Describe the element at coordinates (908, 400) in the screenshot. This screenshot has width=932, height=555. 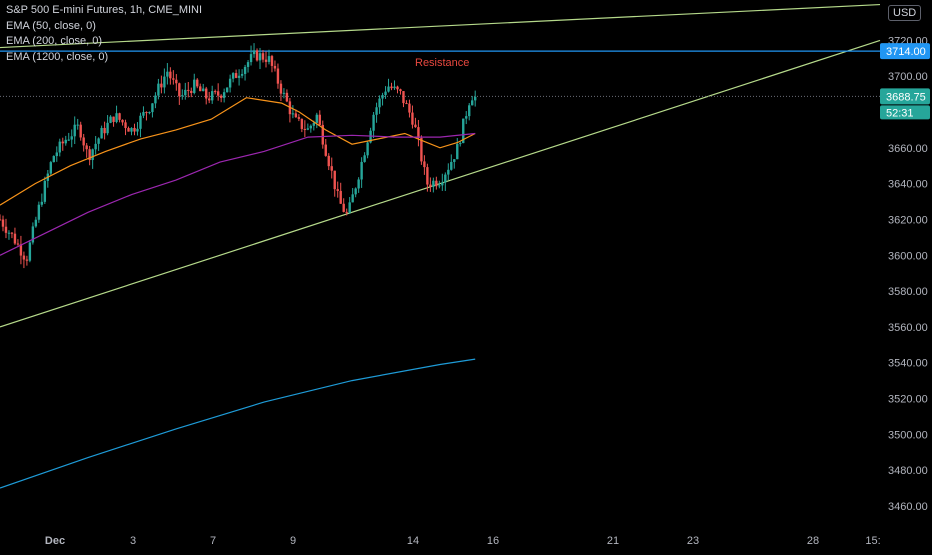
I see `y-tick-label: 3520.00` at that location.